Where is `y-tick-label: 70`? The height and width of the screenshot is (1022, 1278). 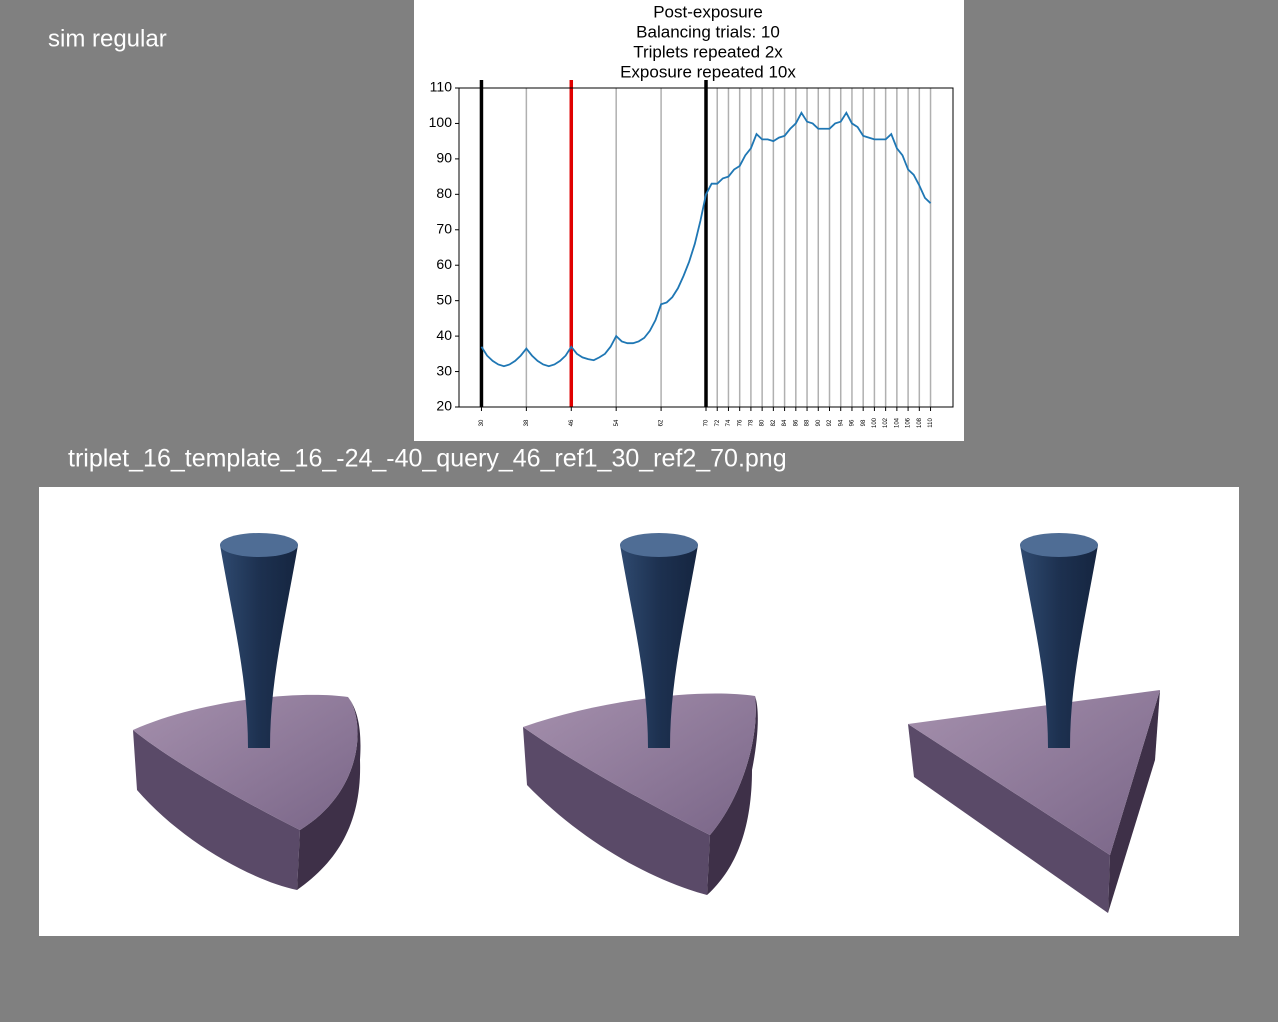
y-tick-label: 70 is located at coordinates (444, 228).